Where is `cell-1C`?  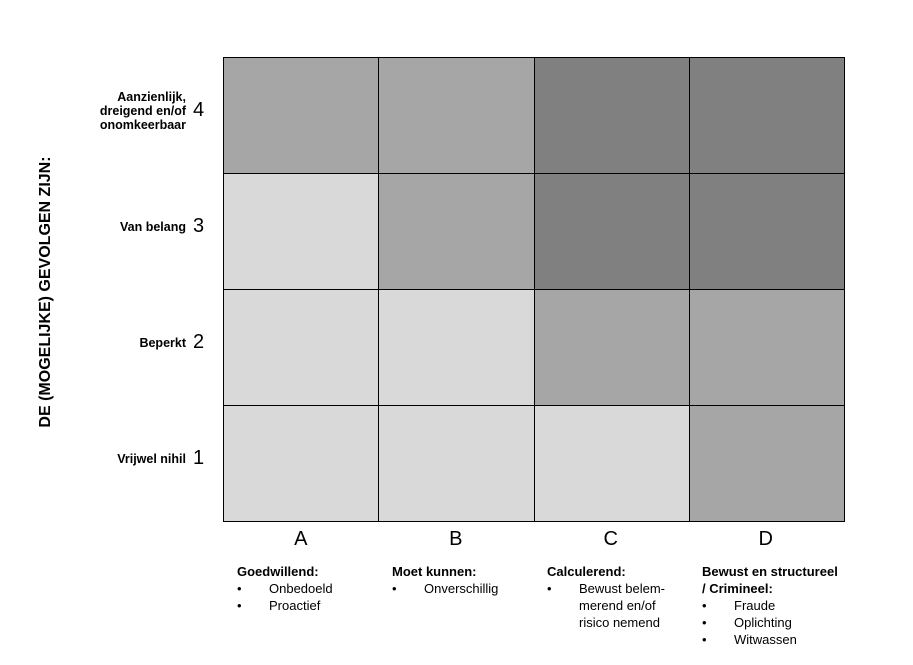 cell-1C is located at coordinates (612, 464).